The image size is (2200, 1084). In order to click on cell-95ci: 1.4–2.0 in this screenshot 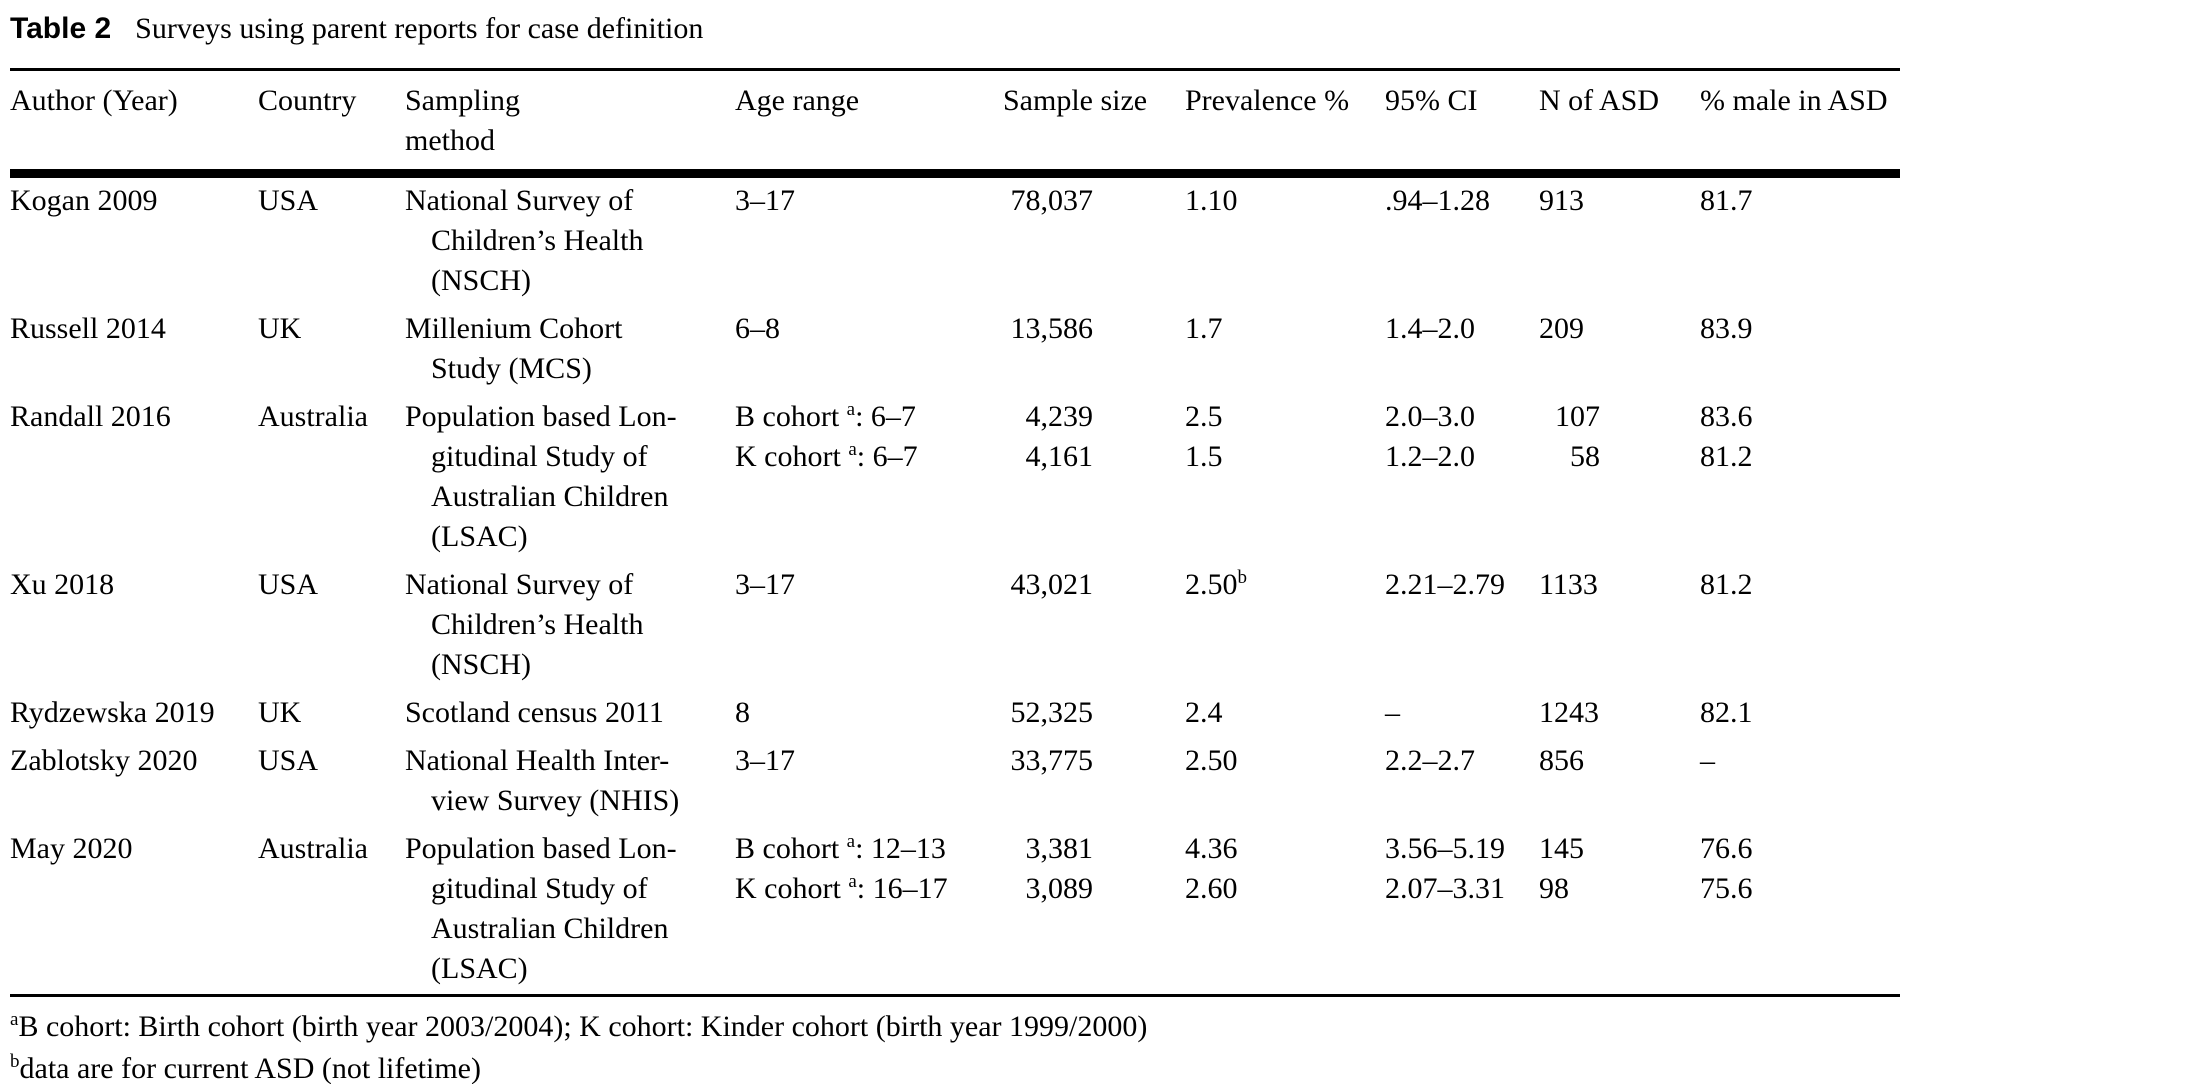, I will do `click(1462, 350)`.